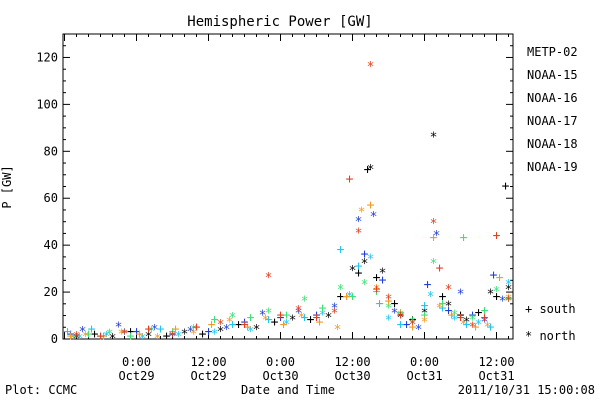  I want to click on legend-entry: NOAA-15, so click(552, 75).